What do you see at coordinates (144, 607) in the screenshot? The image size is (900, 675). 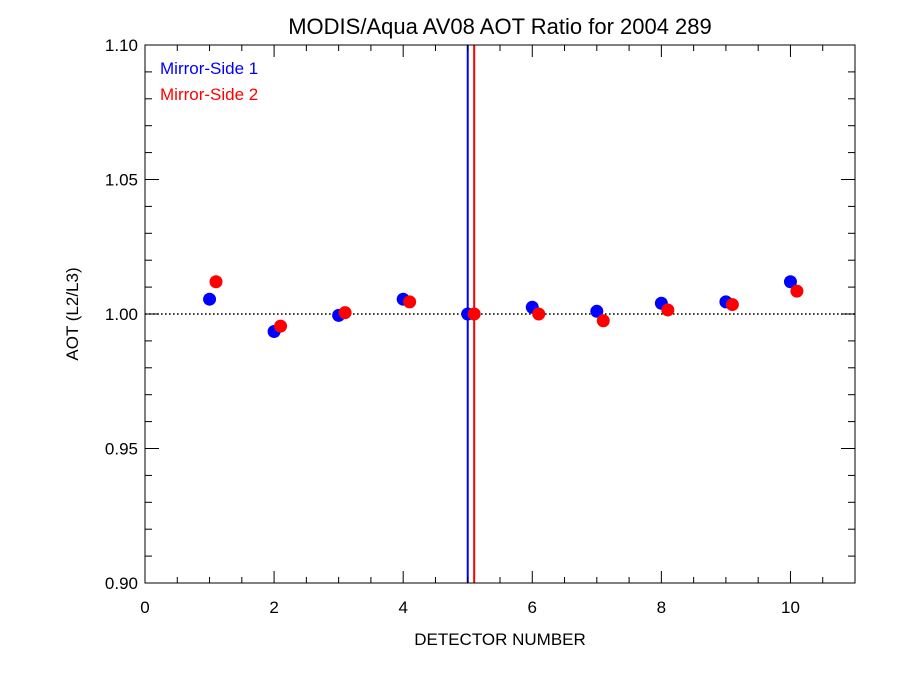 I see `x-tick-label: 0` at bounding box center [144, 607].